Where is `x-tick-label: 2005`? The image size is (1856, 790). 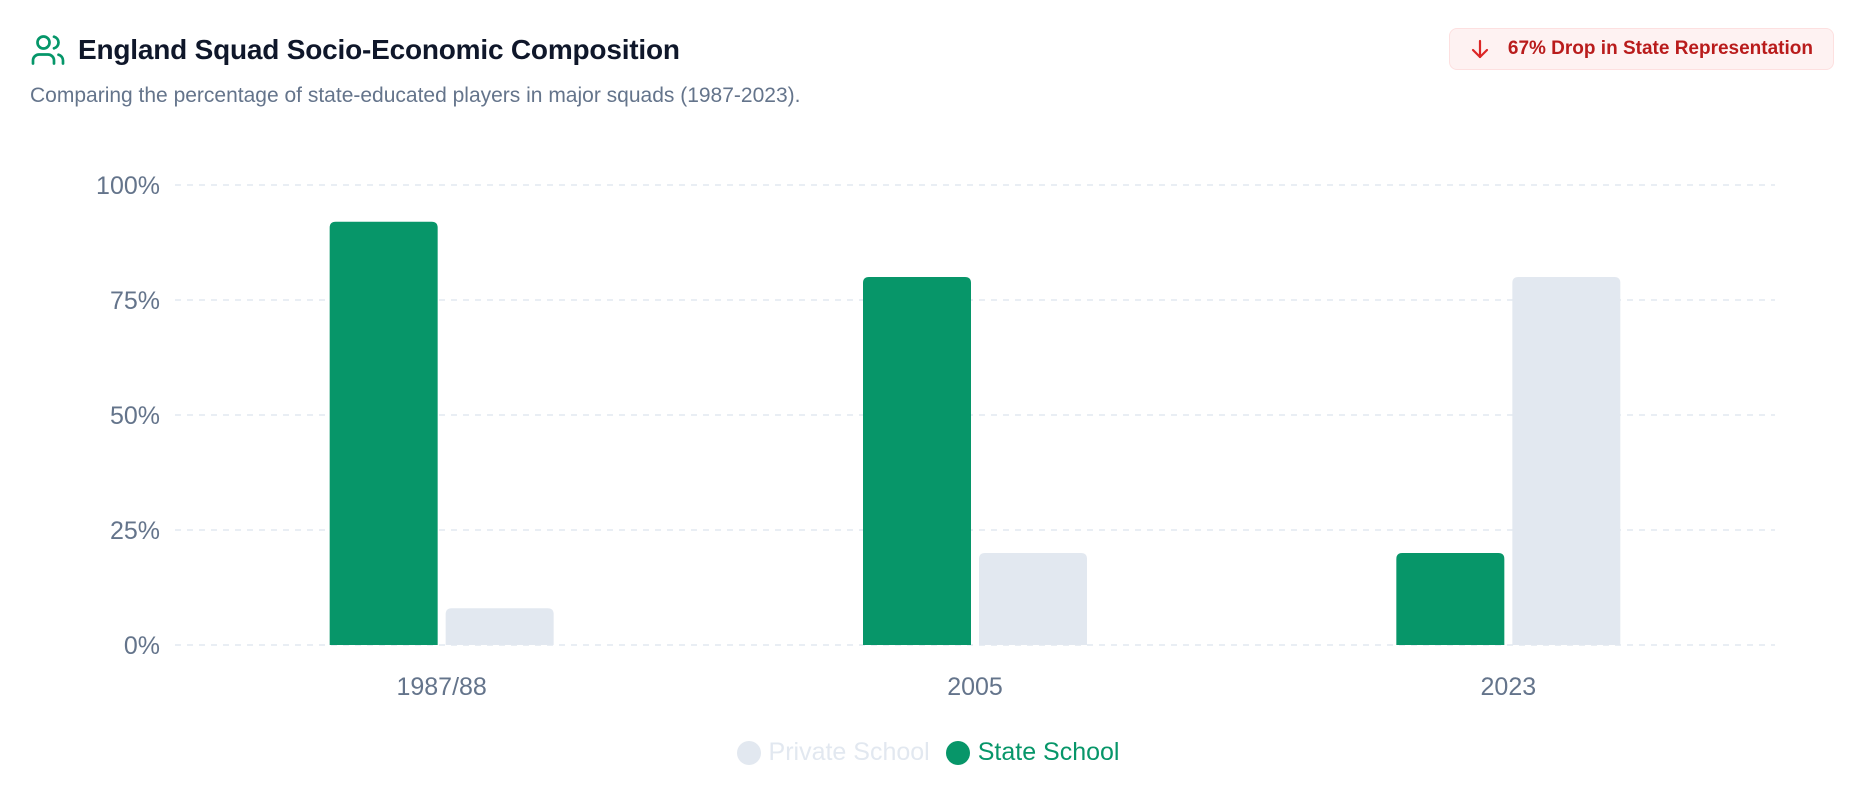 x-tick-label: 2005 is located at coordinates (975, 687).